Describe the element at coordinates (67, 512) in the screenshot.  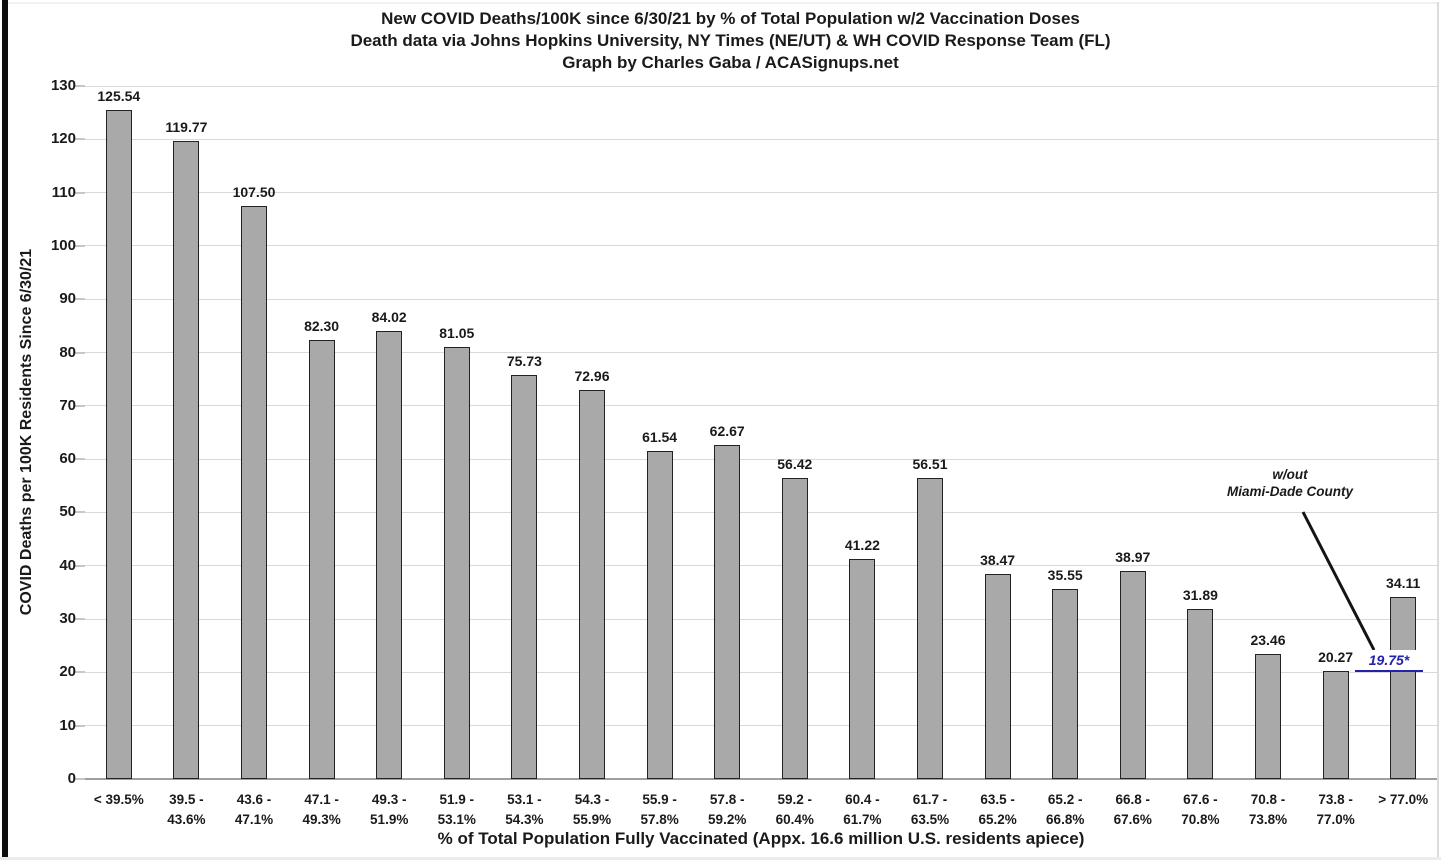
I see `y-tick-label: 50` at that location.